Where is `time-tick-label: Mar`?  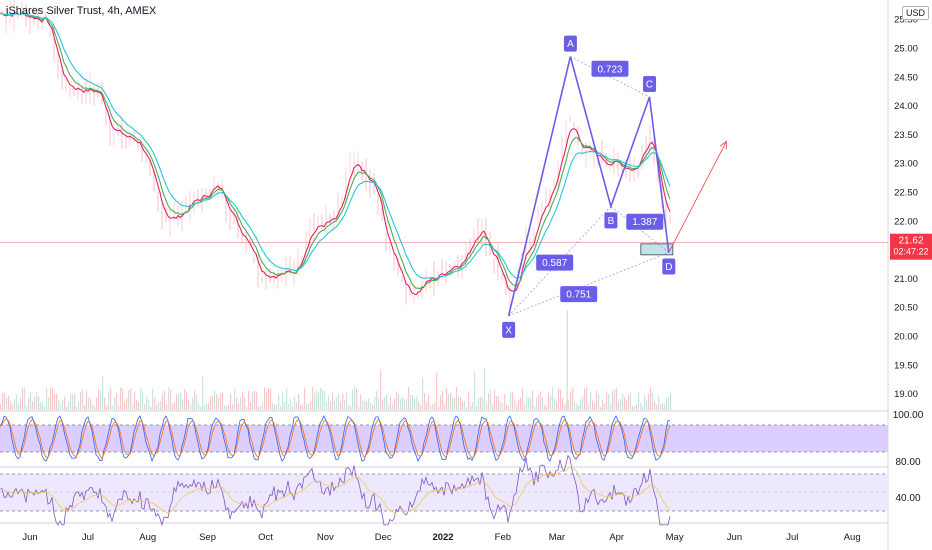
time-tick-label: Mar is located at coordinates (557, 537).